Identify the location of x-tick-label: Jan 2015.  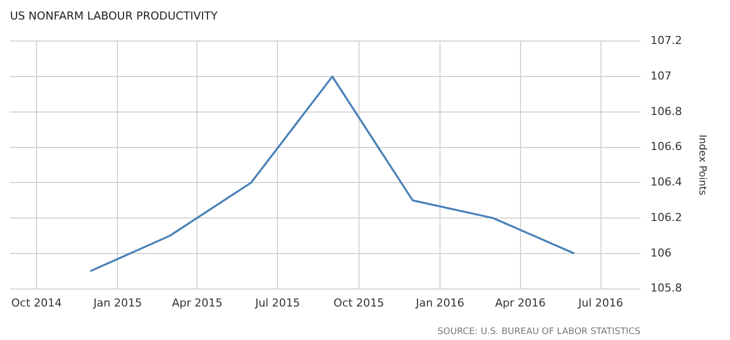
(117, 303).